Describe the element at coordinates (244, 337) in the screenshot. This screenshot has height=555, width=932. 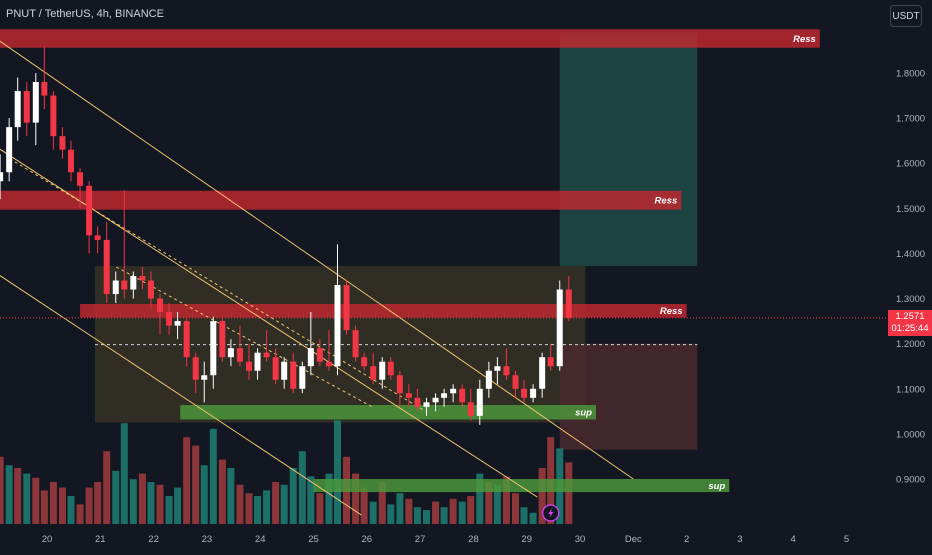
I see `dashed-trend-line` at that location.